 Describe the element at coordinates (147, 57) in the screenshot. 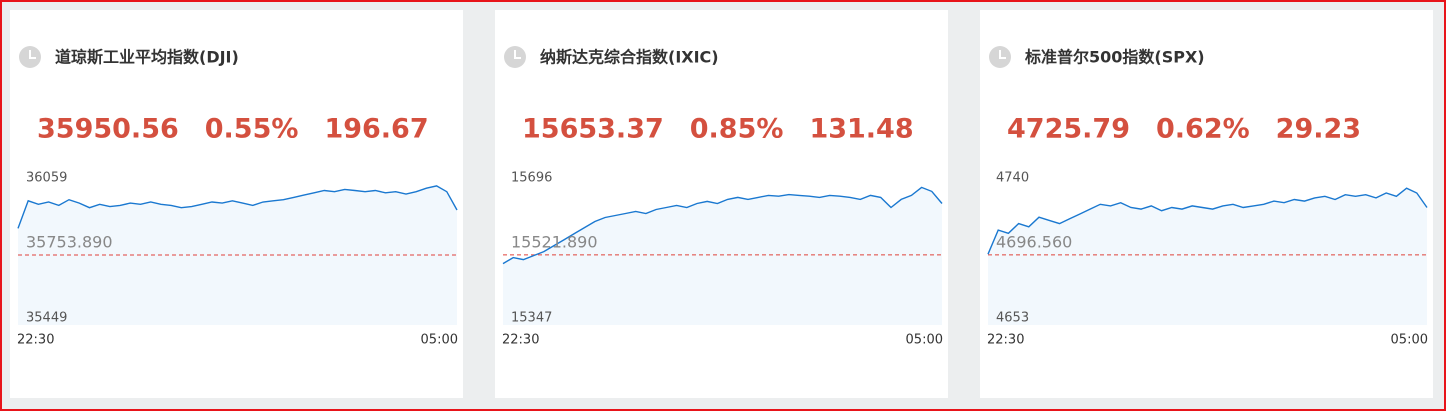

I see `card-title: 道琼斯工业平均指数(DJI)` at that location.